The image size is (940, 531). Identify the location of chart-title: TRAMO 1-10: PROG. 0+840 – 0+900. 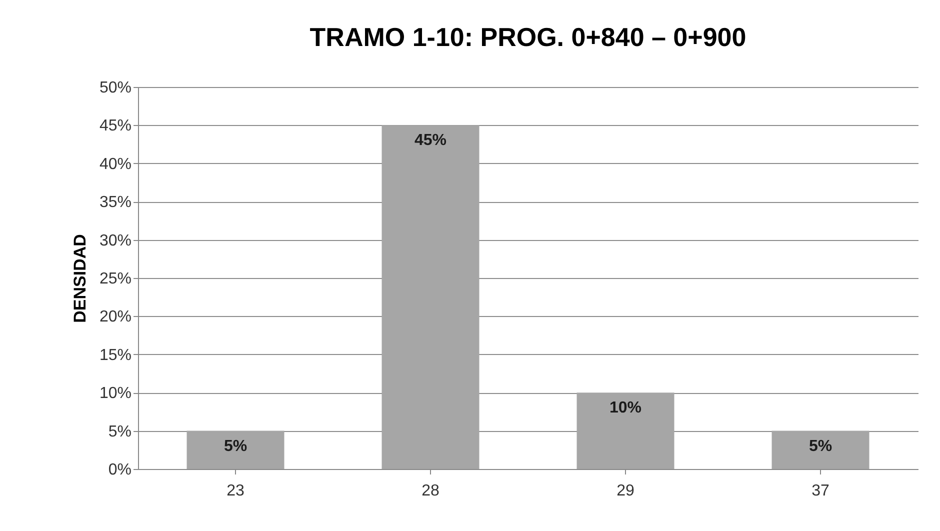
(528, 37).